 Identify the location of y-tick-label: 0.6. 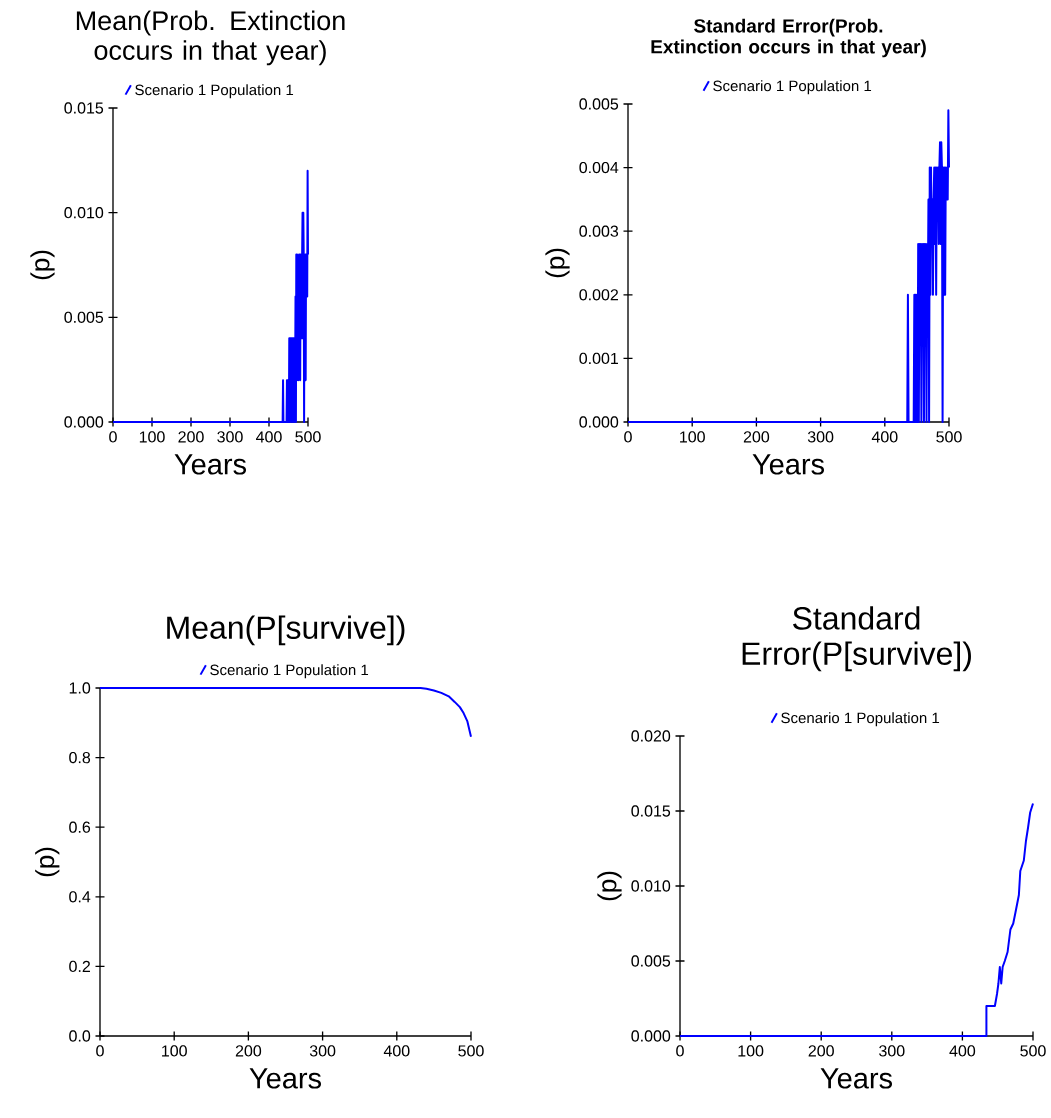
(80, 827).